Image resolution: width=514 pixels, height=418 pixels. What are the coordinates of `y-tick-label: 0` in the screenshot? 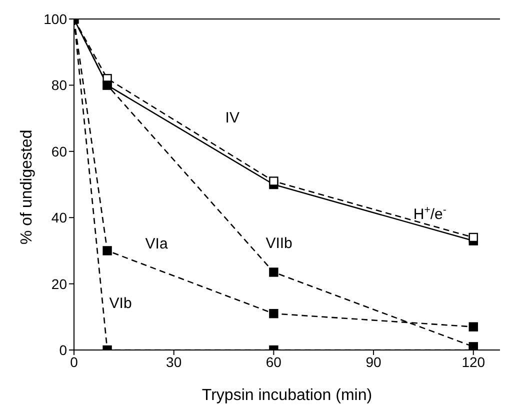 It's located at (63, 350).